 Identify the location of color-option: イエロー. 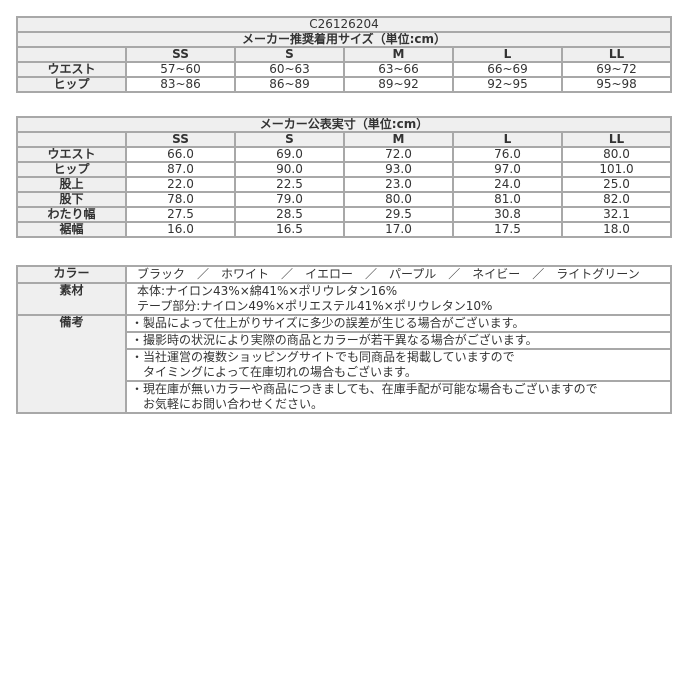
(329, 274).